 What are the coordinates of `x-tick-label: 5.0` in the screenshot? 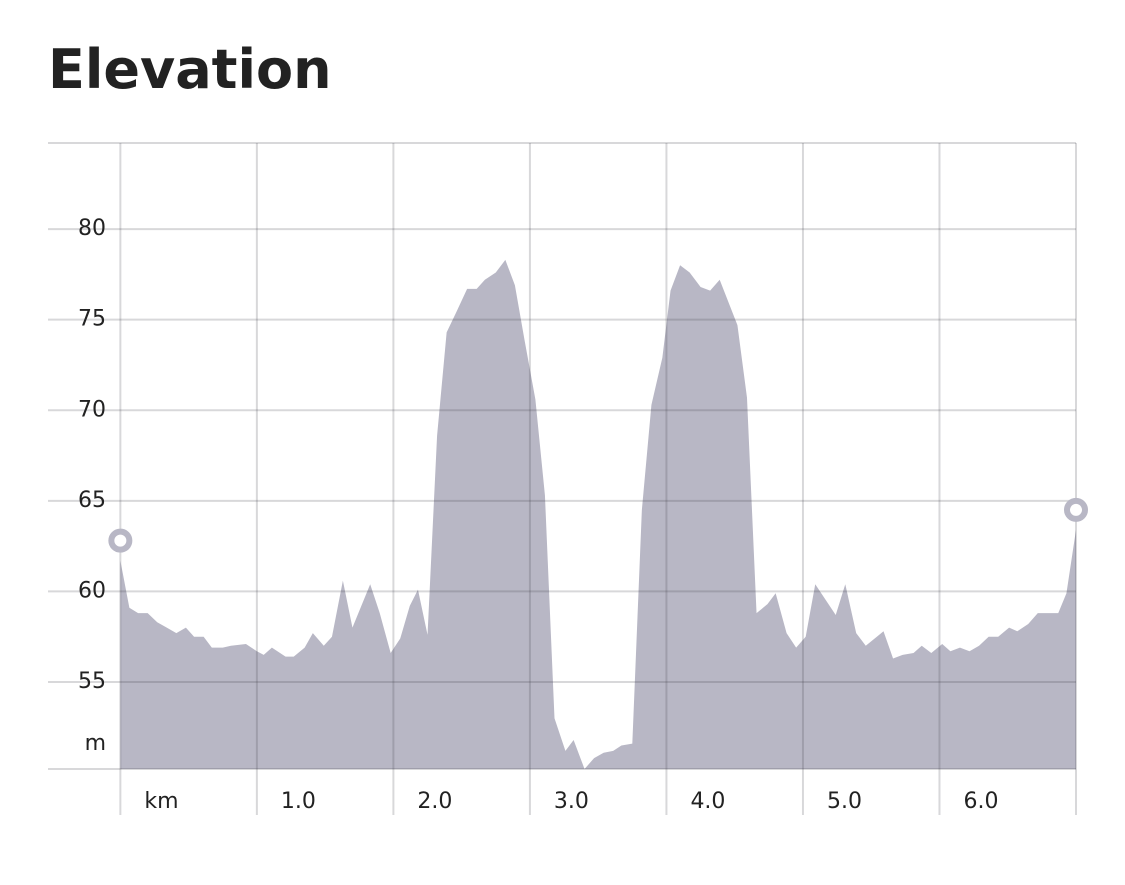 It's located at (844, 801).